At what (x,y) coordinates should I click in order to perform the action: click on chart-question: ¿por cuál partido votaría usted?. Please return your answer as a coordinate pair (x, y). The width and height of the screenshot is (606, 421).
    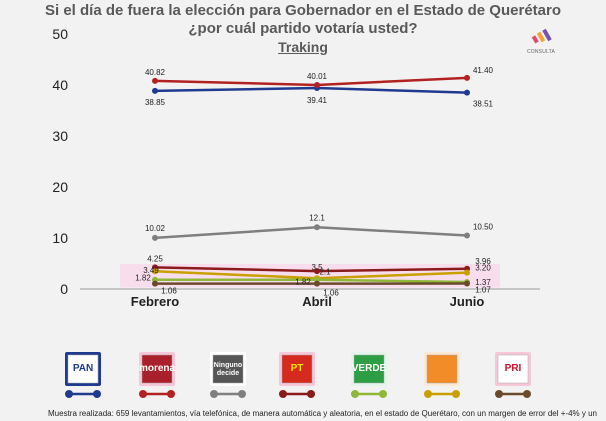
    Looking at the image, I should click on (303, 28).